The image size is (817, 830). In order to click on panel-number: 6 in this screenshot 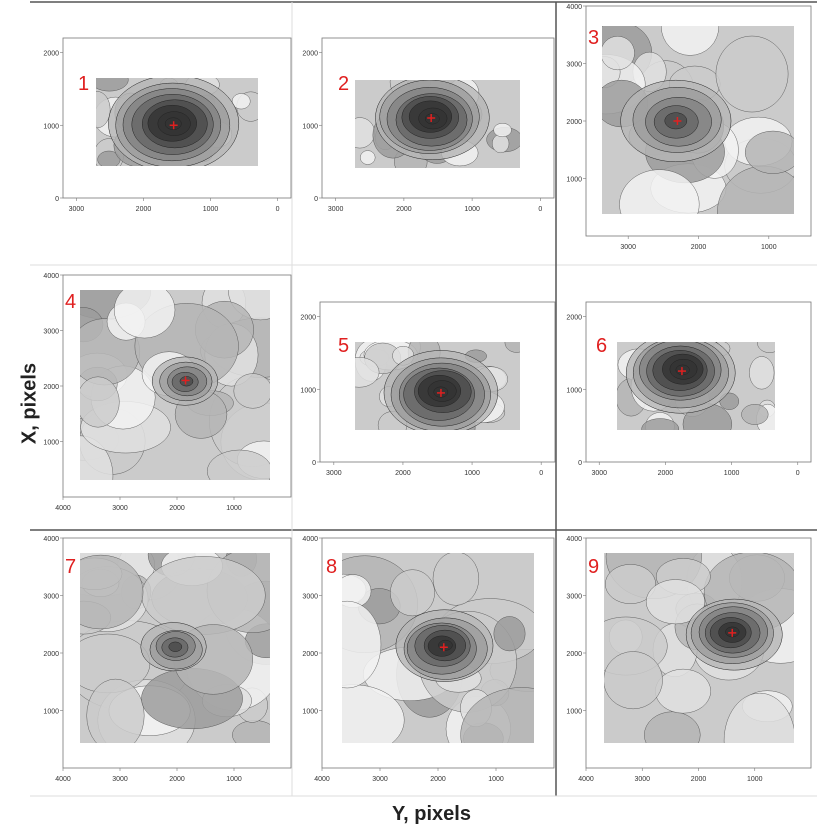, I will do `click(601, 346)`.